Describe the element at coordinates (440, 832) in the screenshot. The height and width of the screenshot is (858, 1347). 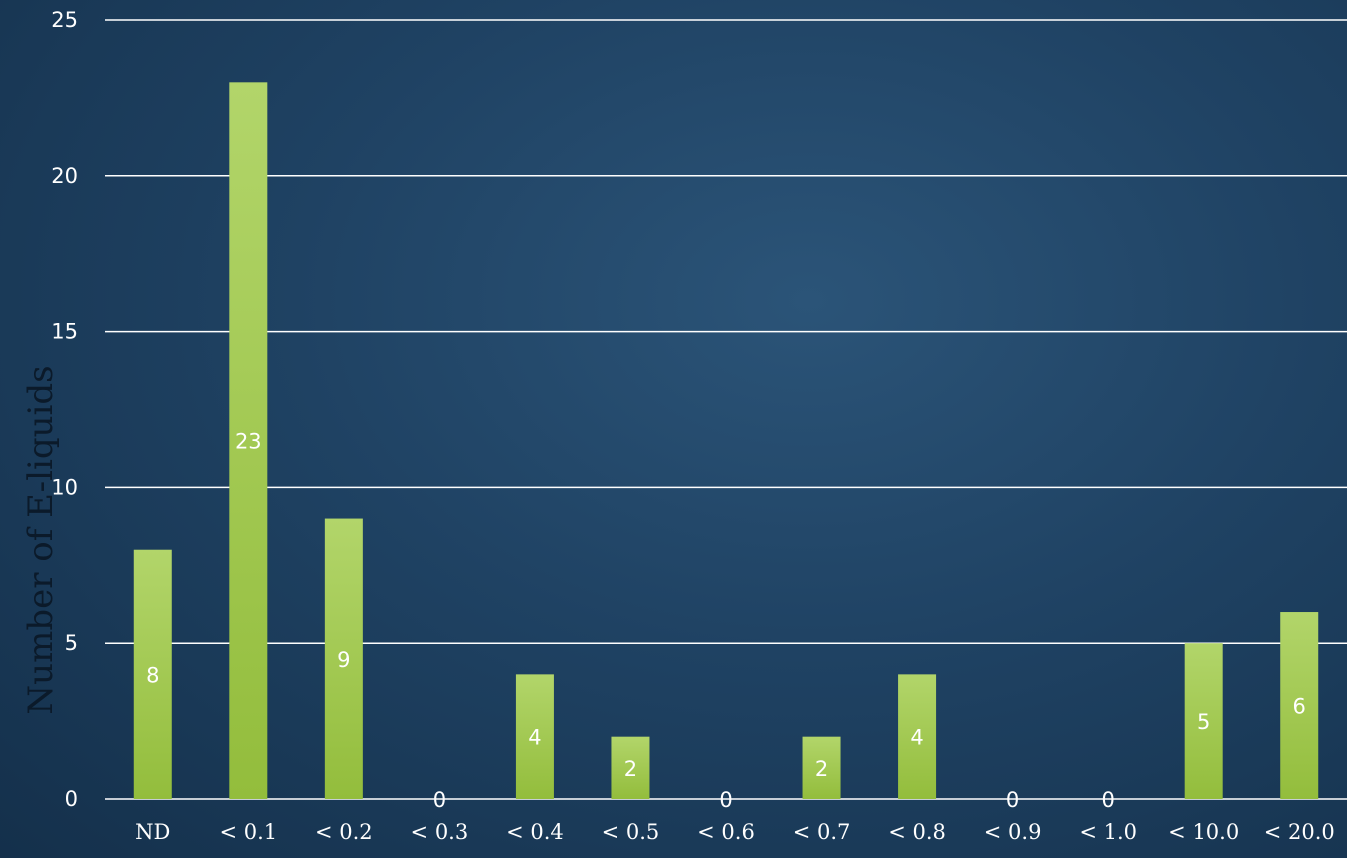
I see `x-tick-label: < 0.3` at that location.